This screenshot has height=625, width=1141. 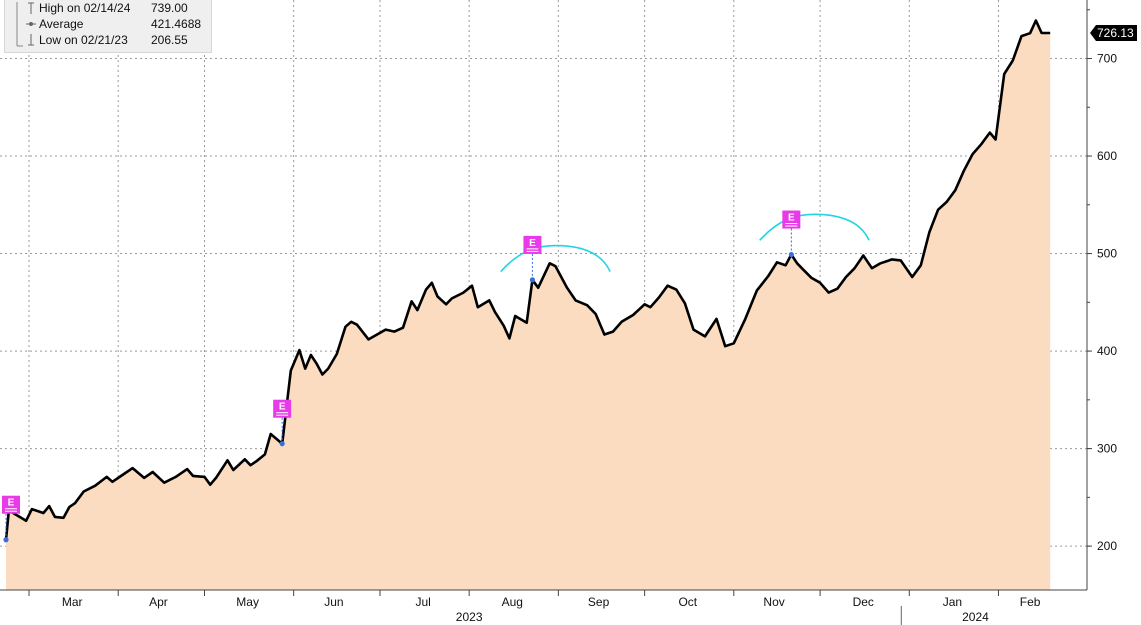 I want to click on x-month-label-may: May, so click(x=247, y=602).